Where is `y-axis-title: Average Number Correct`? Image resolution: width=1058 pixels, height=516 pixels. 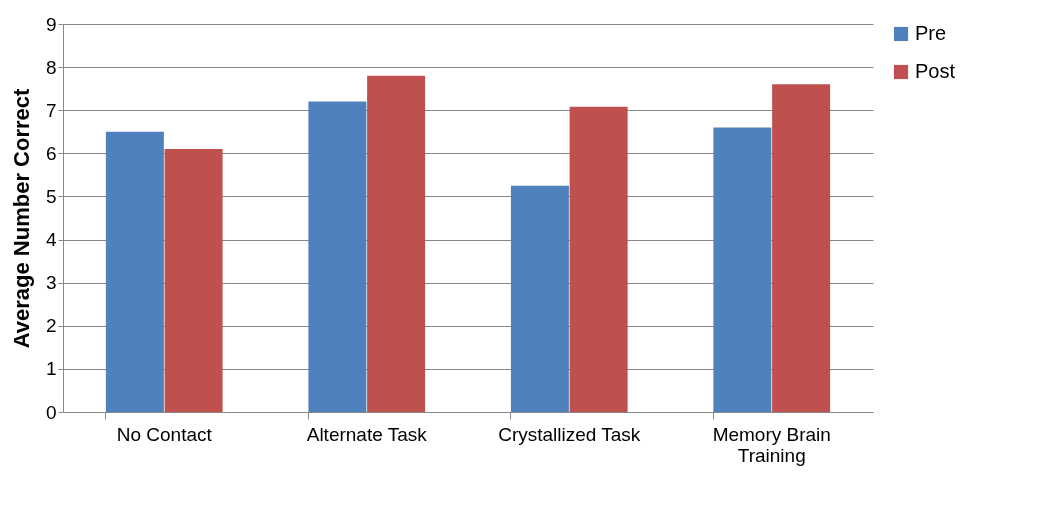
y-axis-title: Average Number Correct is located at coordinates (21, 218).